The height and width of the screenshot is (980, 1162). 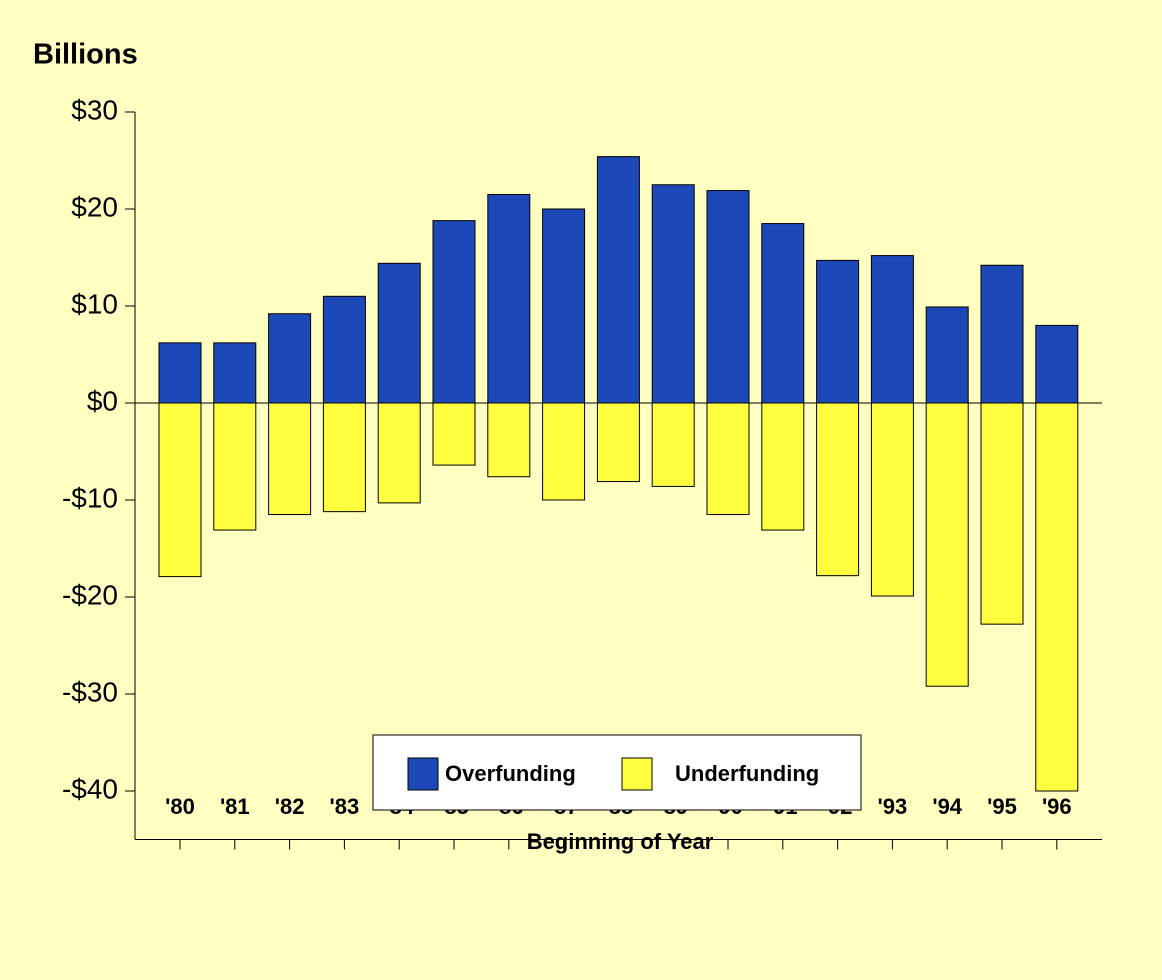 I want to click on x-tick-label: '82, so click(x=290, y=806).